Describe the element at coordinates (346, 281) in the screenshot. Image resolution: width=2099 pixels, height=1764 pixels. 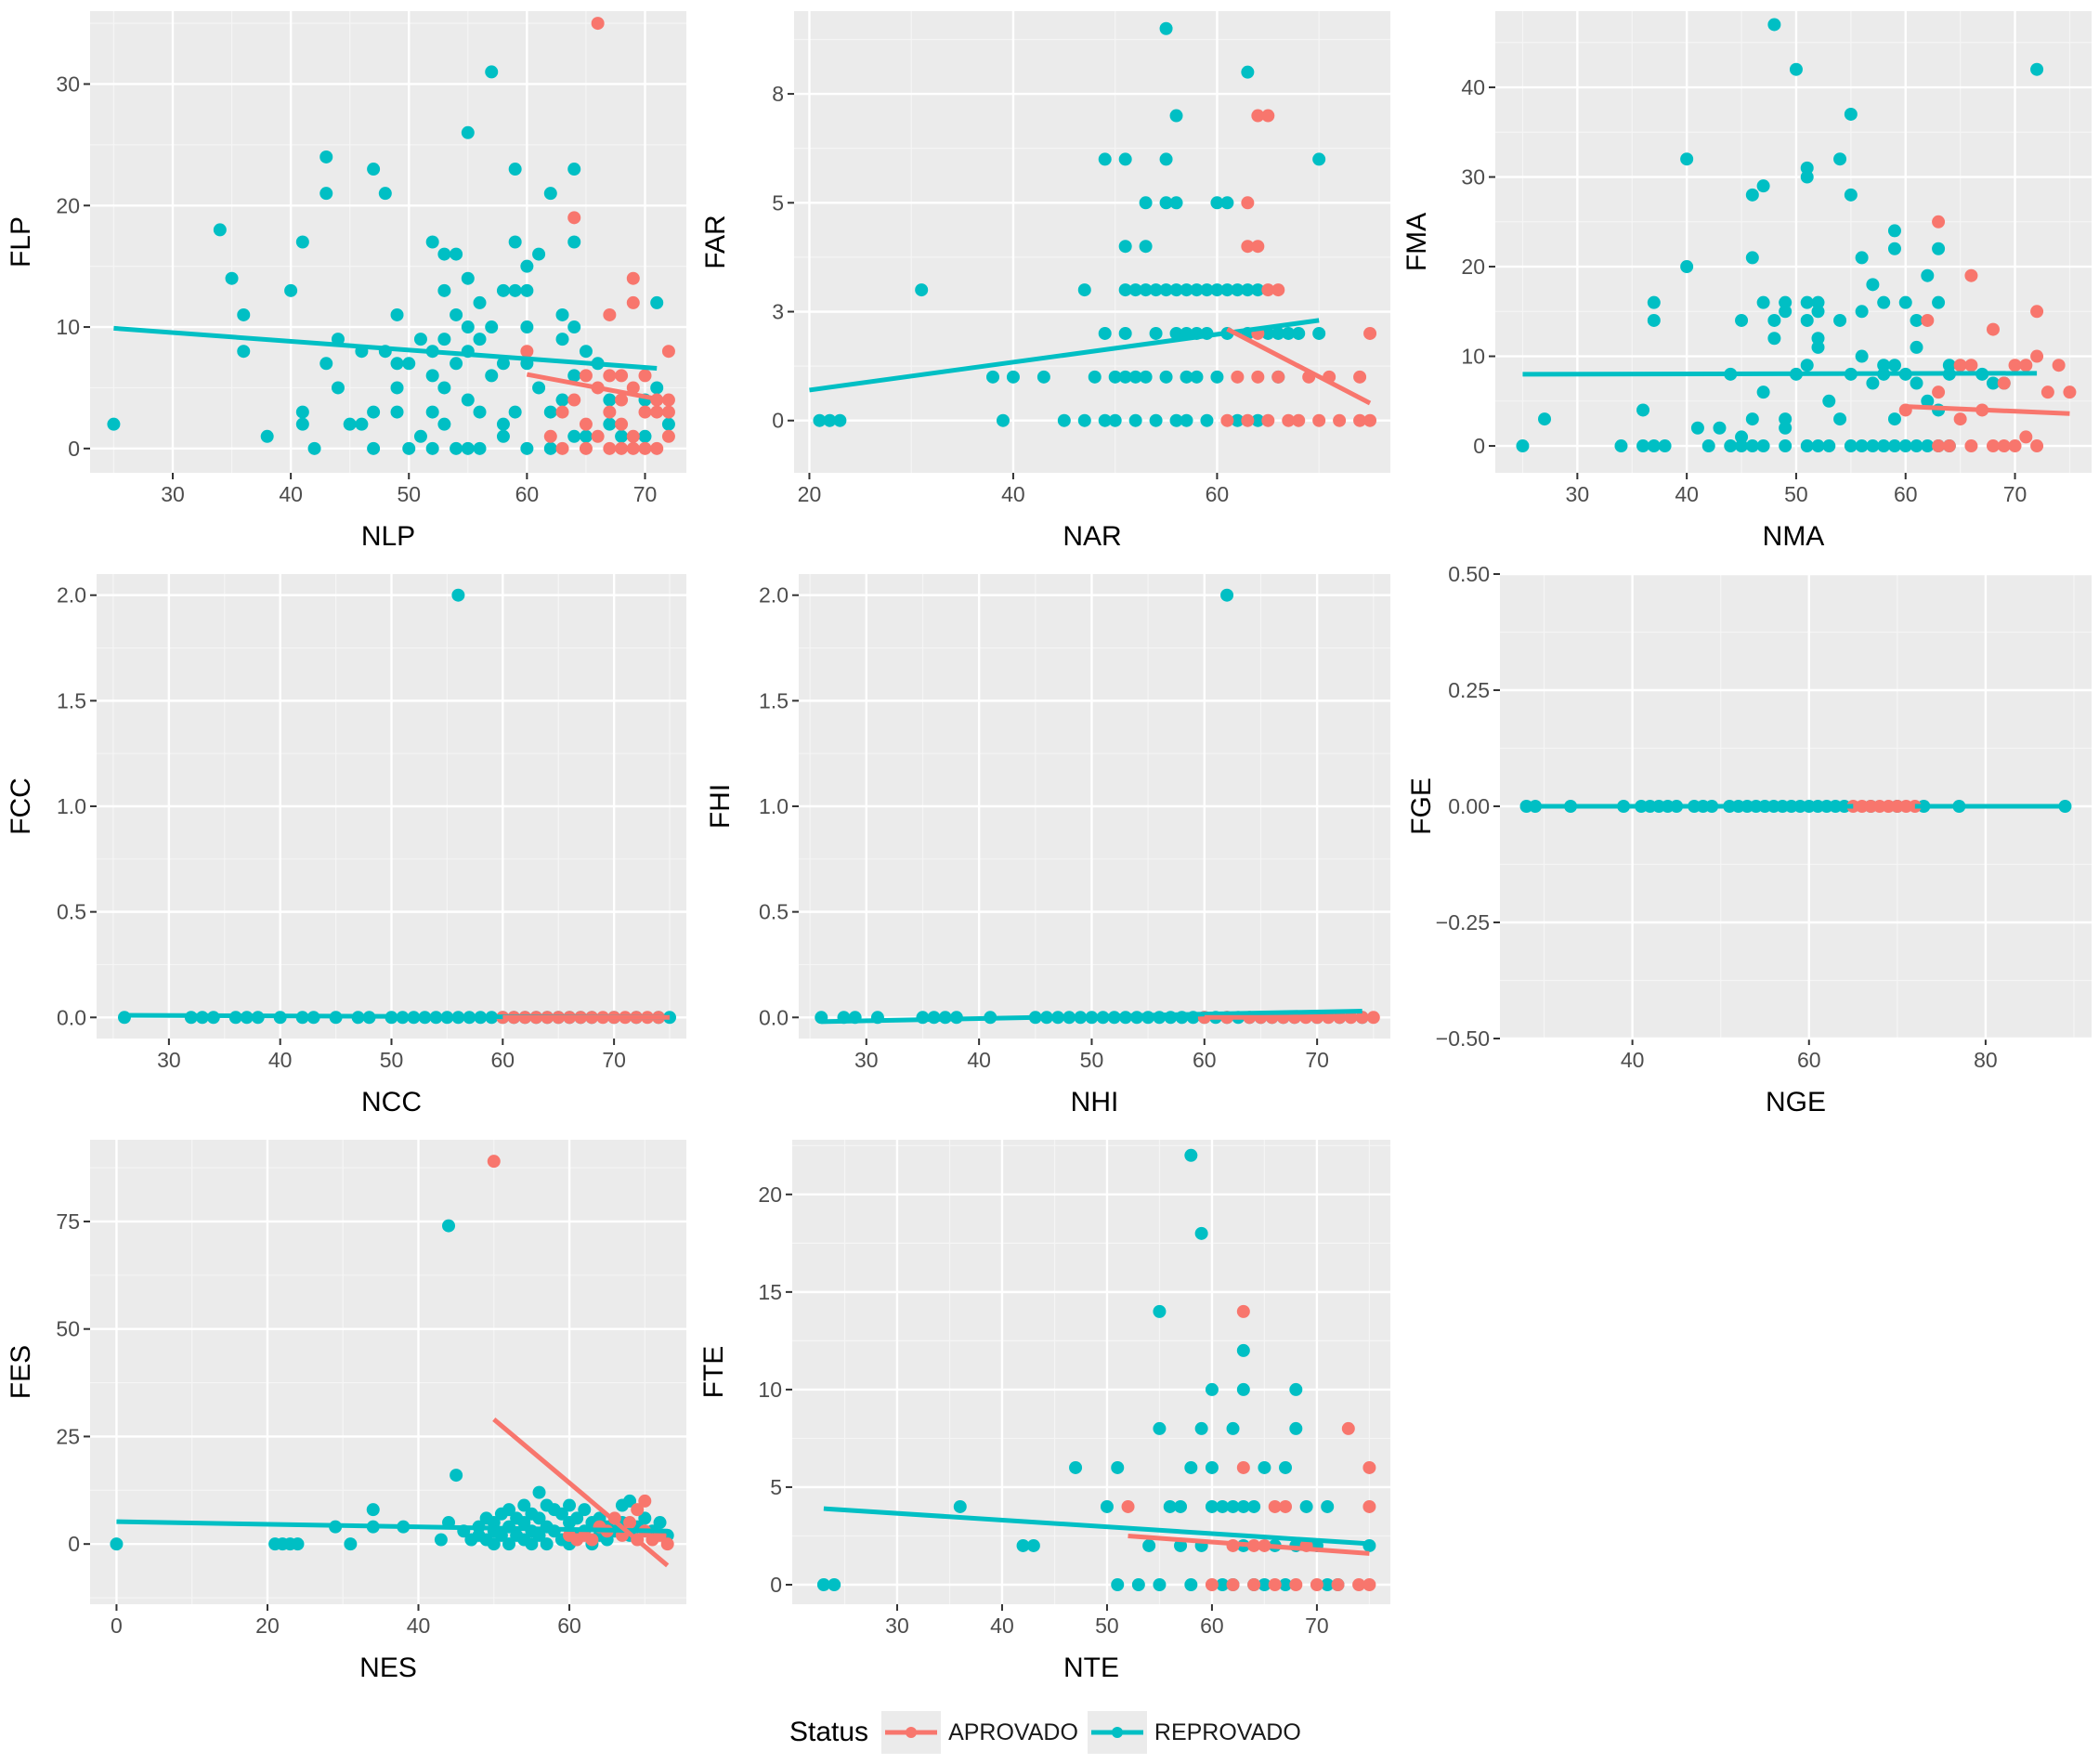
I see `panel-nlp: 30 40 50 60 70 0 10 20 30 NLP FLP` at that location.